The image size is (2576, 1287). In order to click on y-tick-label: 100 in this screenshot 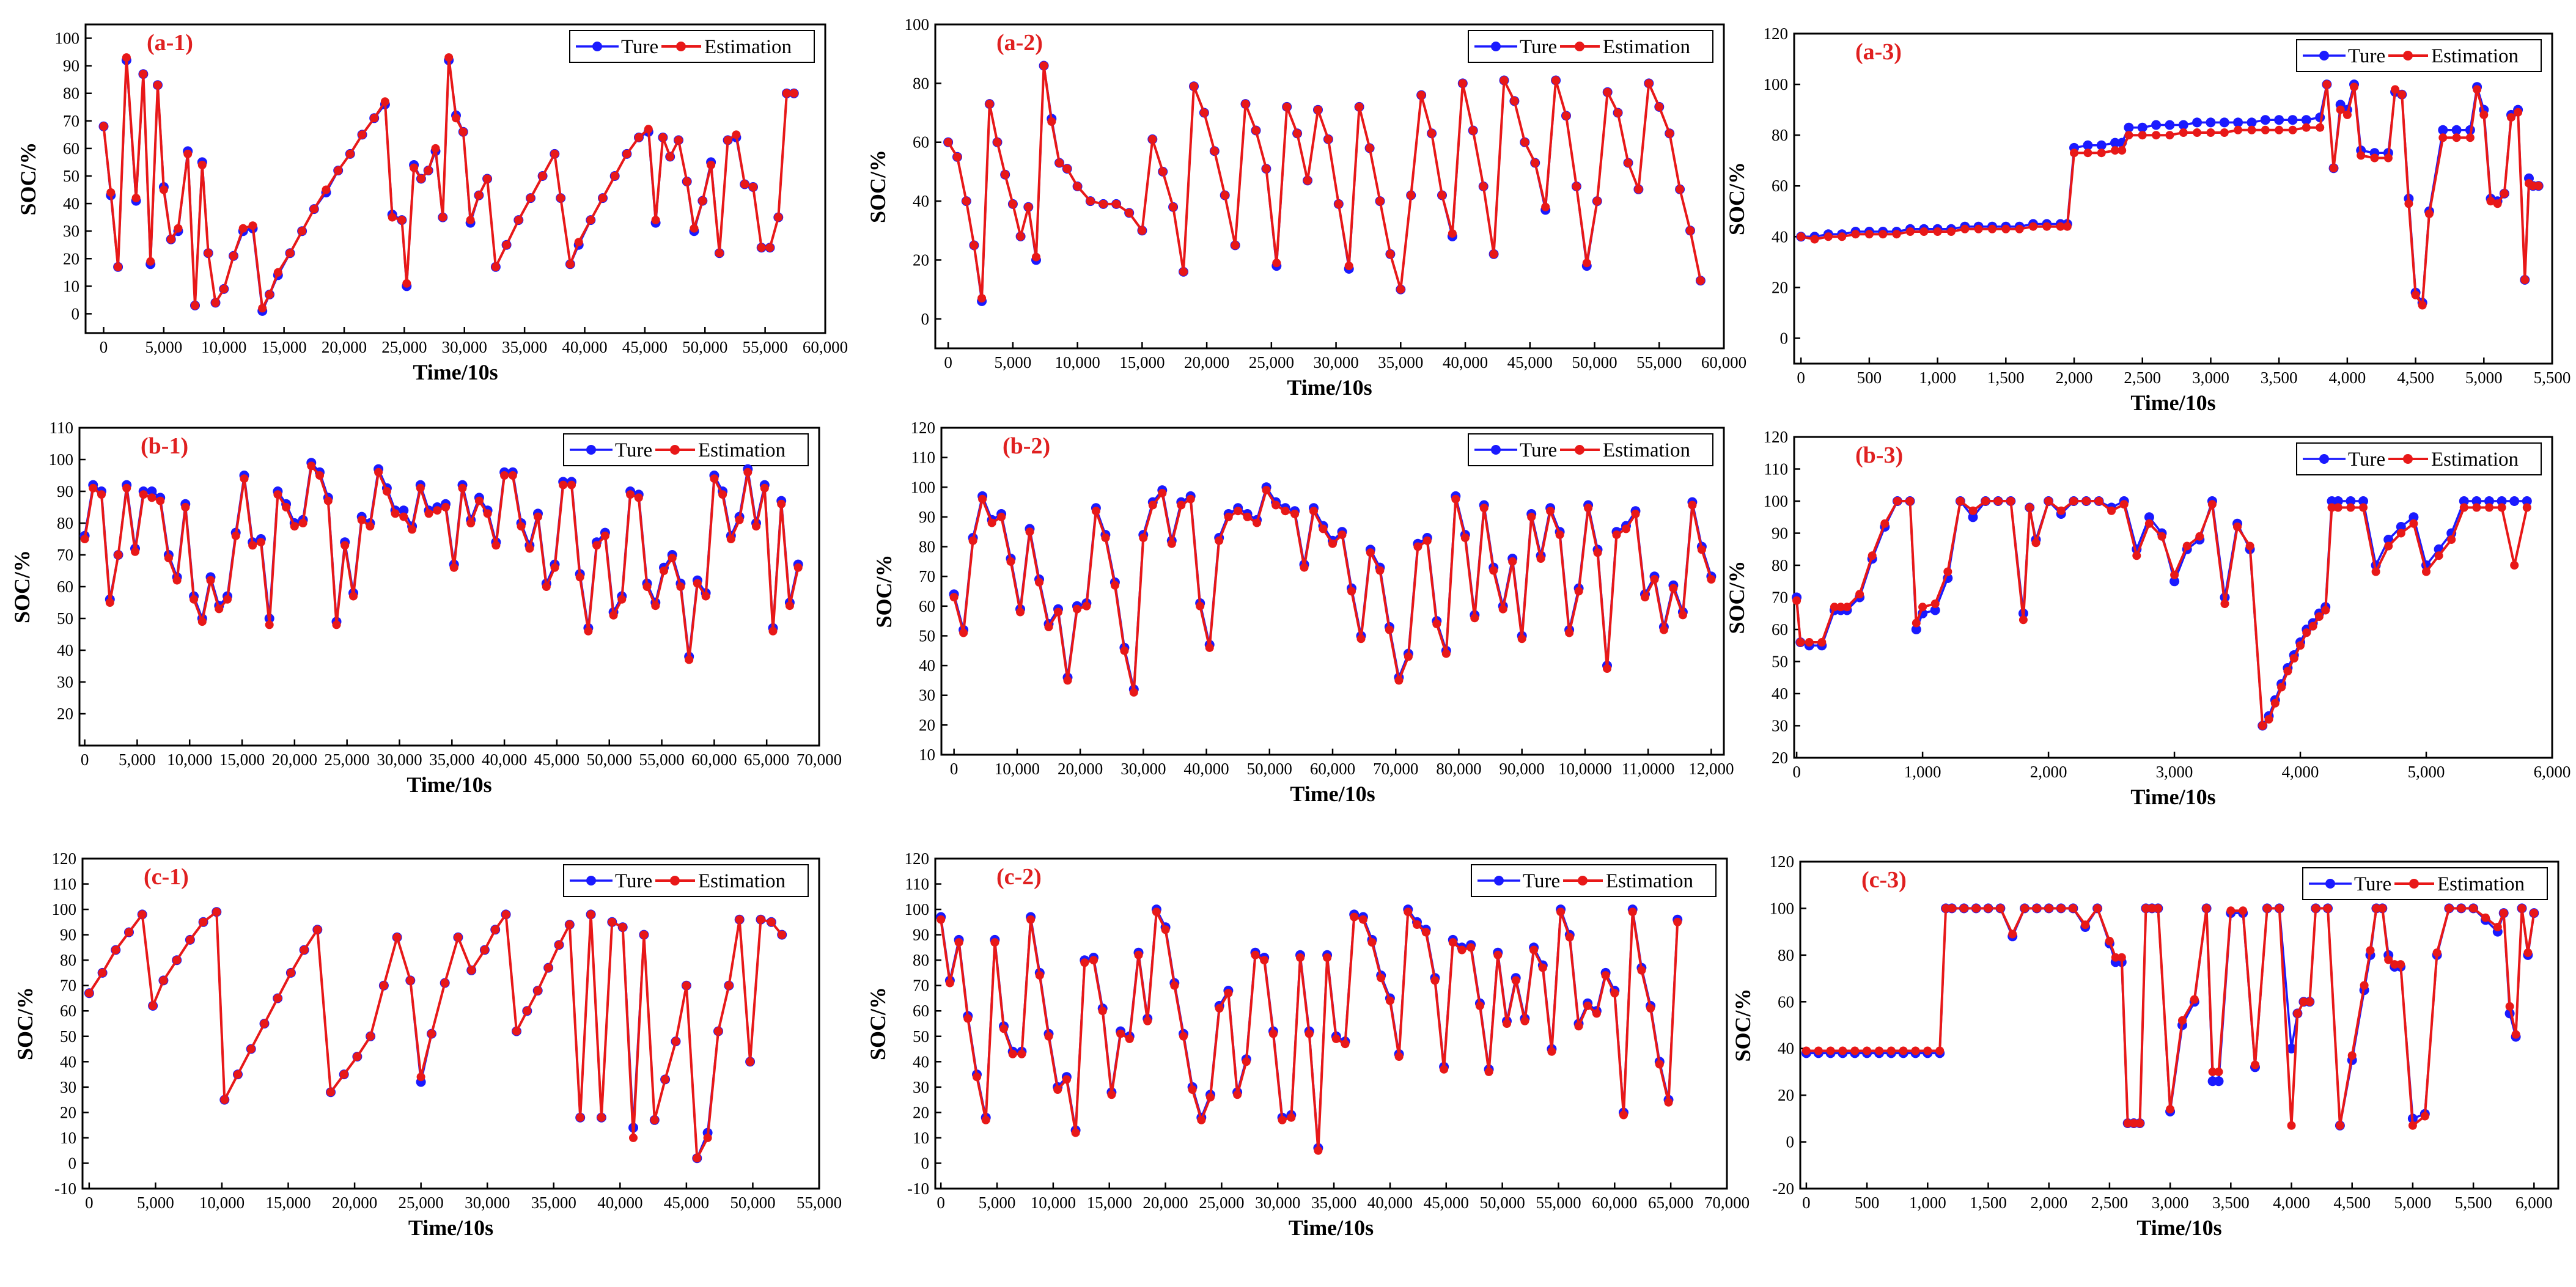, I will do `click(917, 910)`.